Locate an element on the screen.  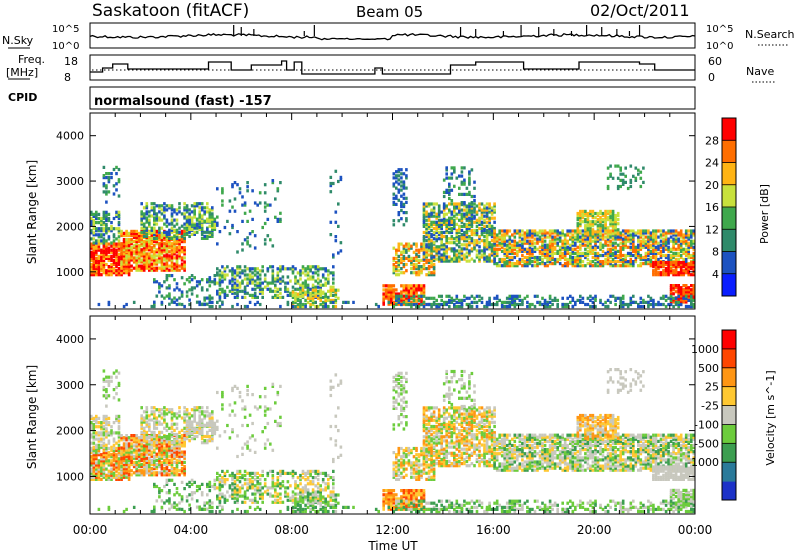
noise-search-spikes is located at coordinates (437, 30).